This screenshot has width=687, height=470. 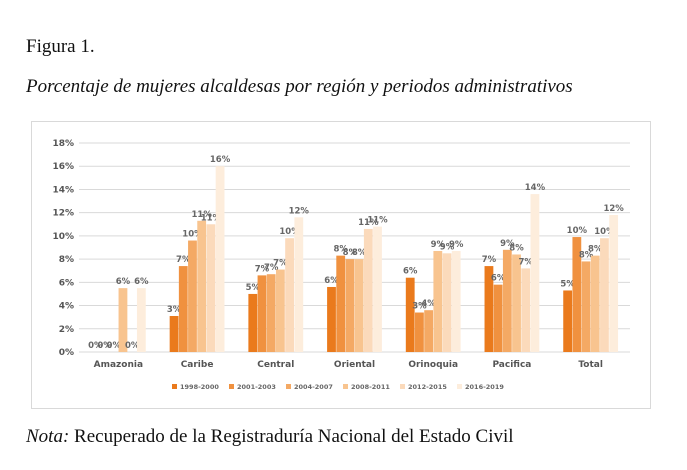 I want to click on data-label: 16%, so click(x=220, y=160).